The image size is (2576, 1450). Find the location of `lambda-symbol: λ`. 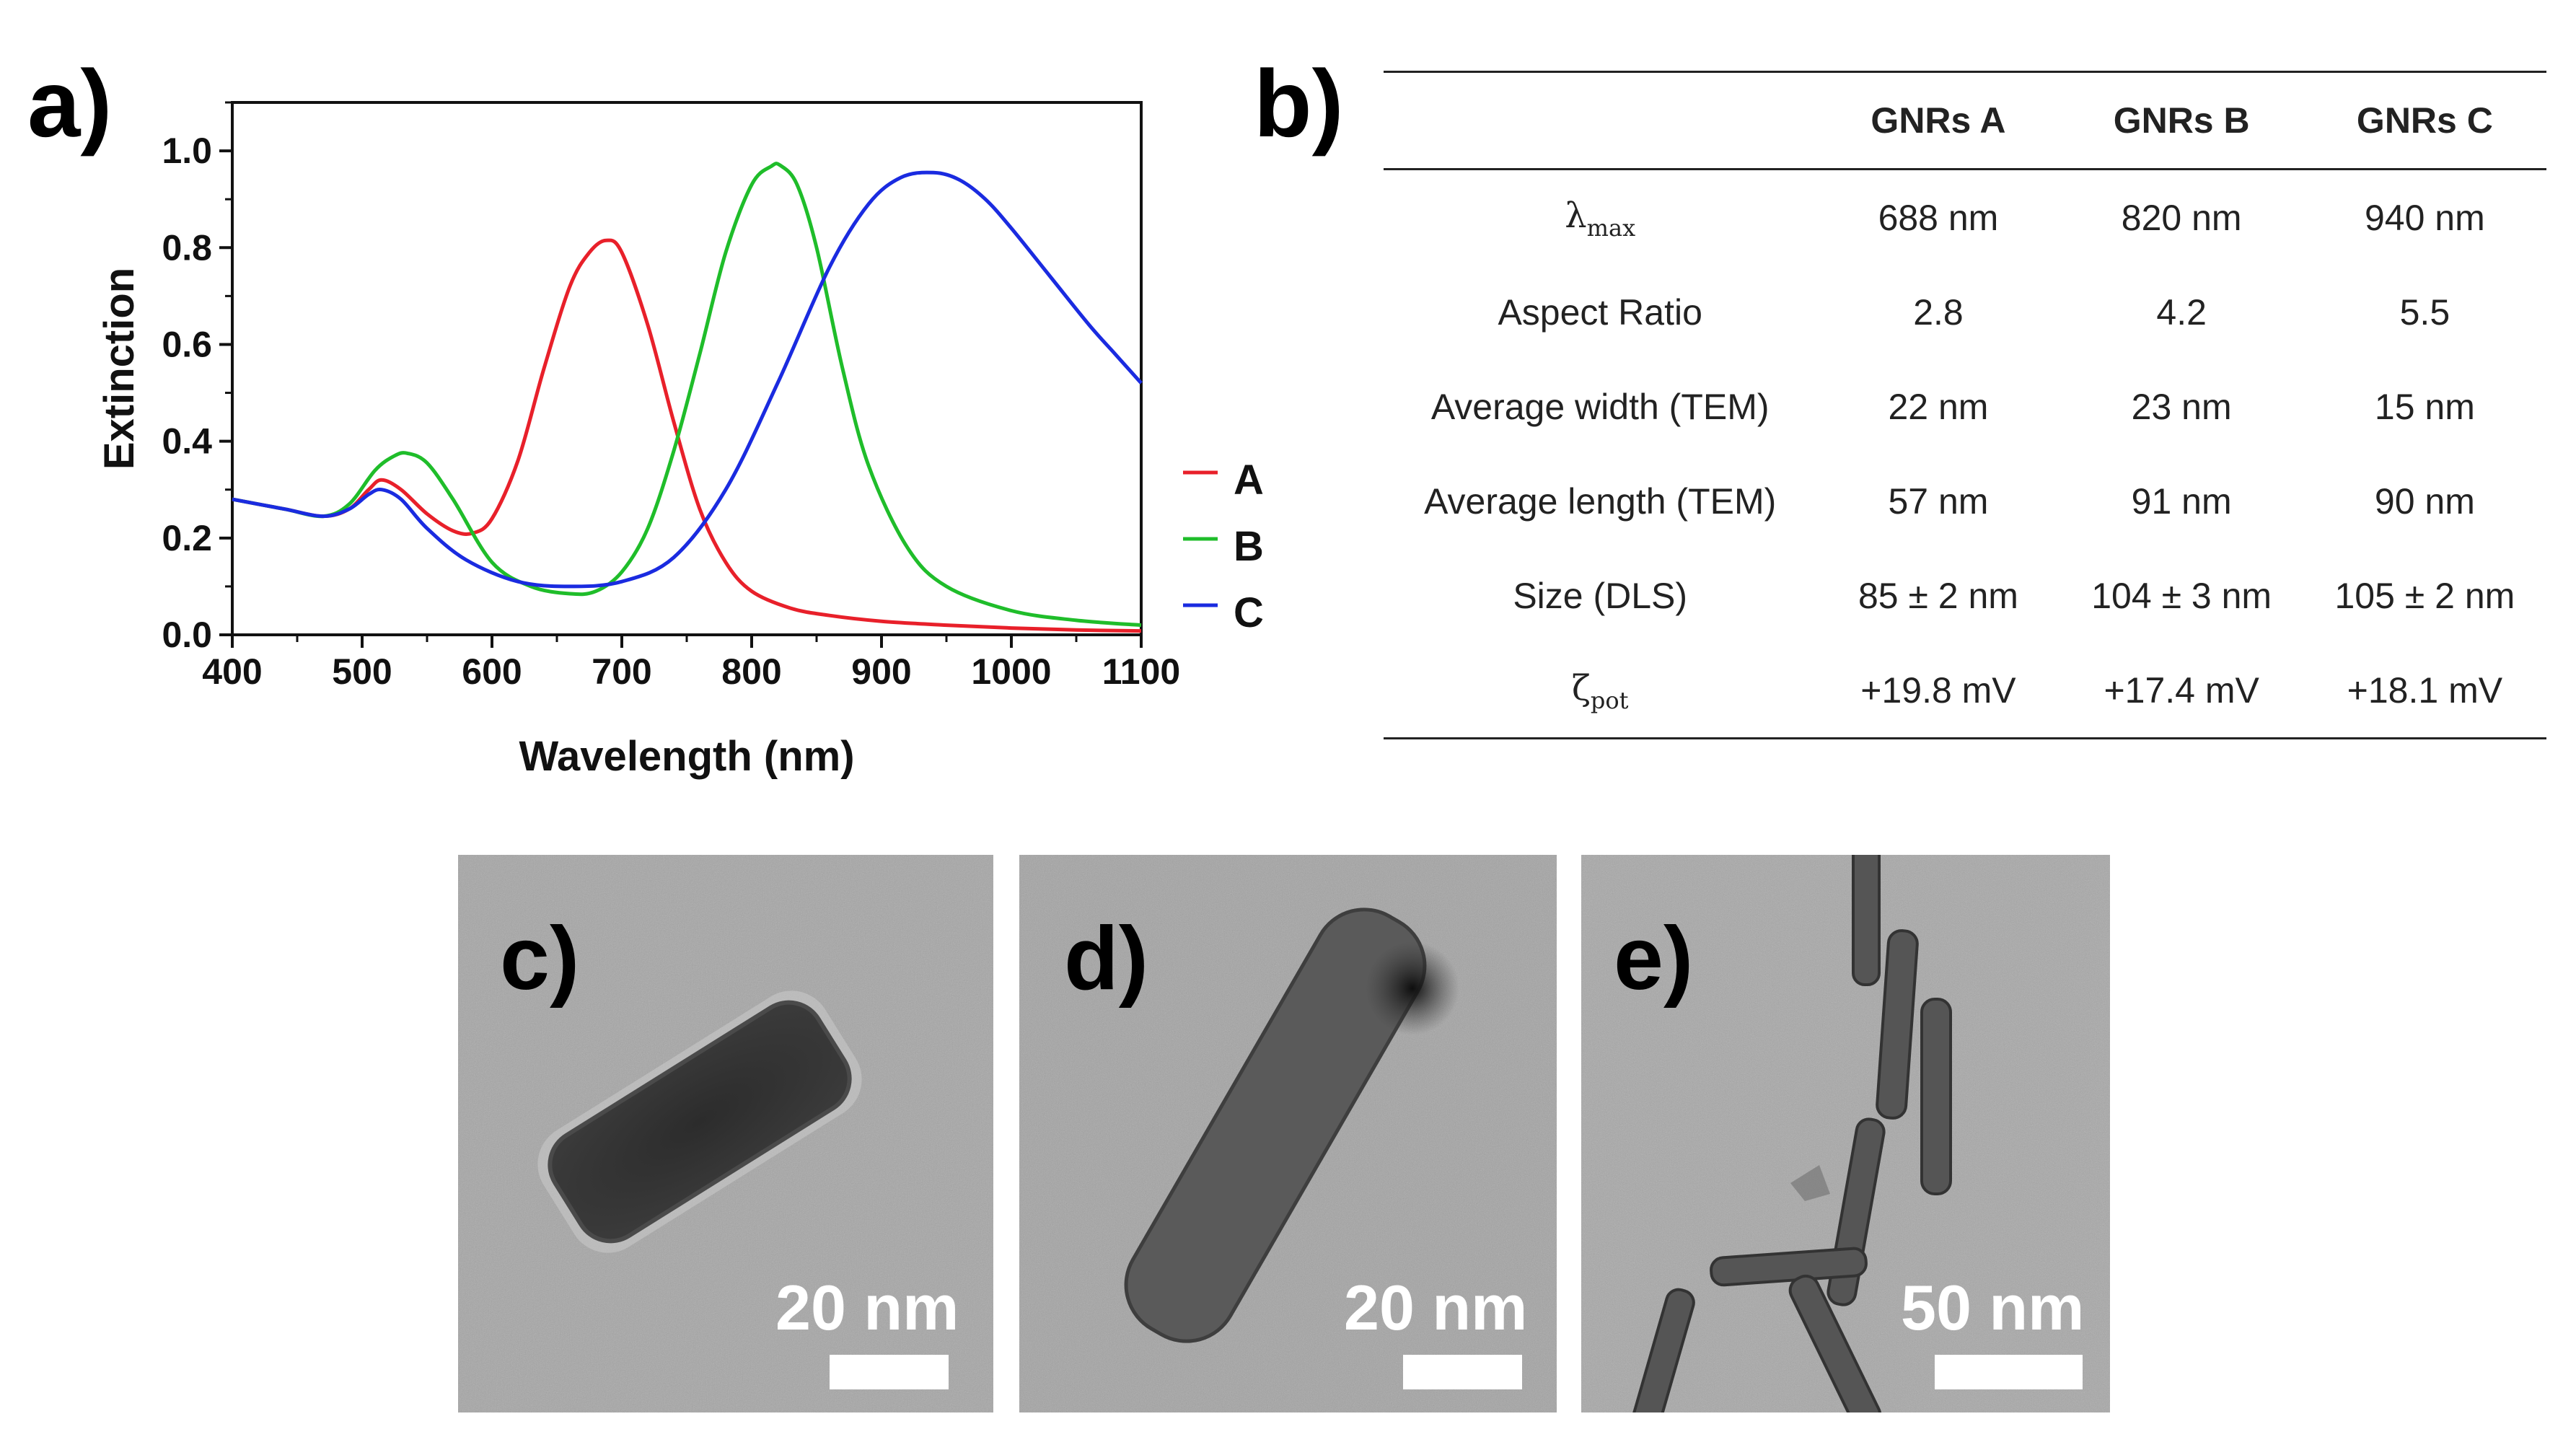

lambda-symbol: λ is located at coordinates (1576, 215).